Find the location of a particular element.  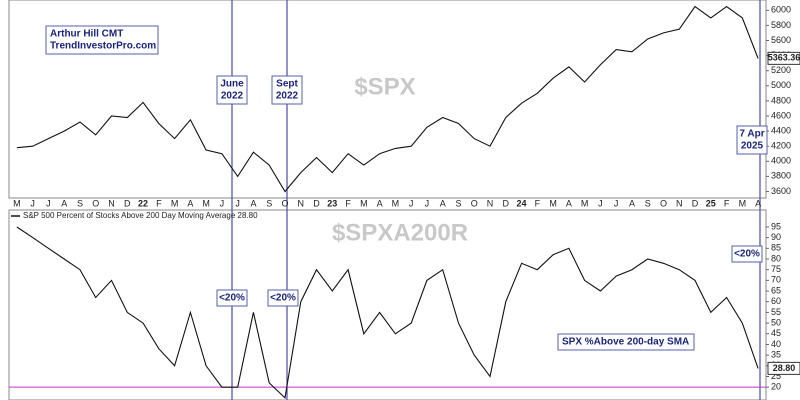

y-tick-label: 40 is located at coordinates (776, 344).